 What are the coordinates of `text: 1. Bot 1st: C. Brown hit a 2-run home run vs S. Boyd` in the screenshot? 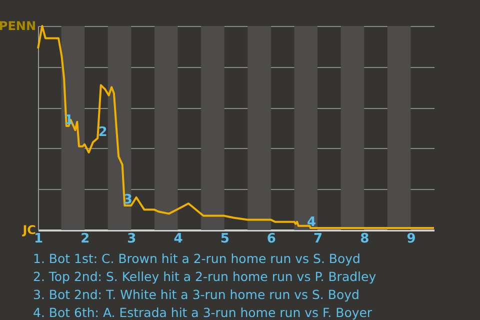 It's located at (197, 259).